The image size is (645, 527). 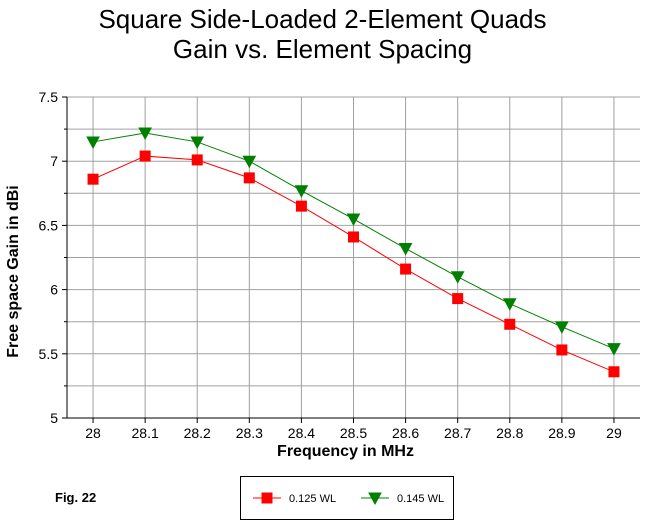 I want to click on x-tick-label: 28.6, so click(x=405, y=433).